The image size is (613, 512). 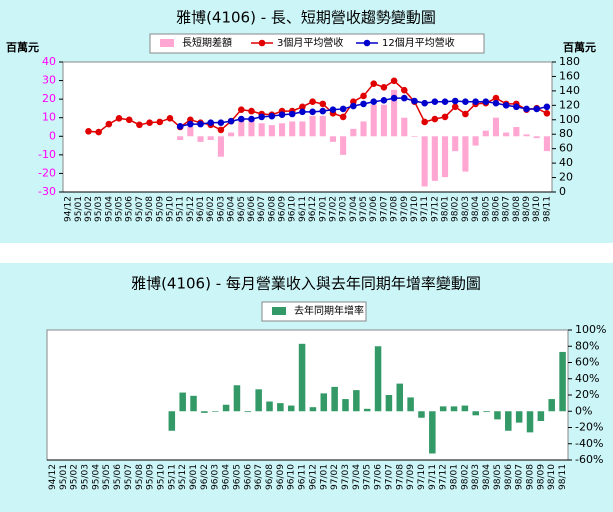 I want to click on x-tick-label: 96/03, so click(x=221, y=209).